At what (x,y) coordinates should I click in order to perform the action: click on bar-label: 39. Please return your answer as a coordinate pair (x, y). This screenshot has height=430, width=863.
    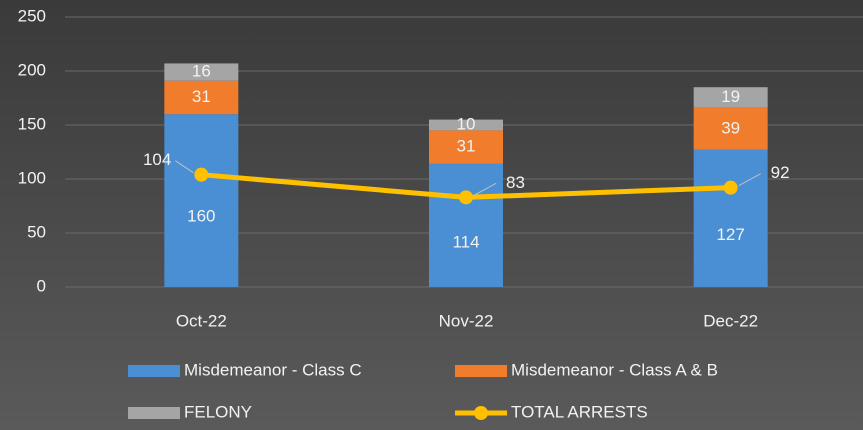
    Looking at the image, I should click on (730, 127).